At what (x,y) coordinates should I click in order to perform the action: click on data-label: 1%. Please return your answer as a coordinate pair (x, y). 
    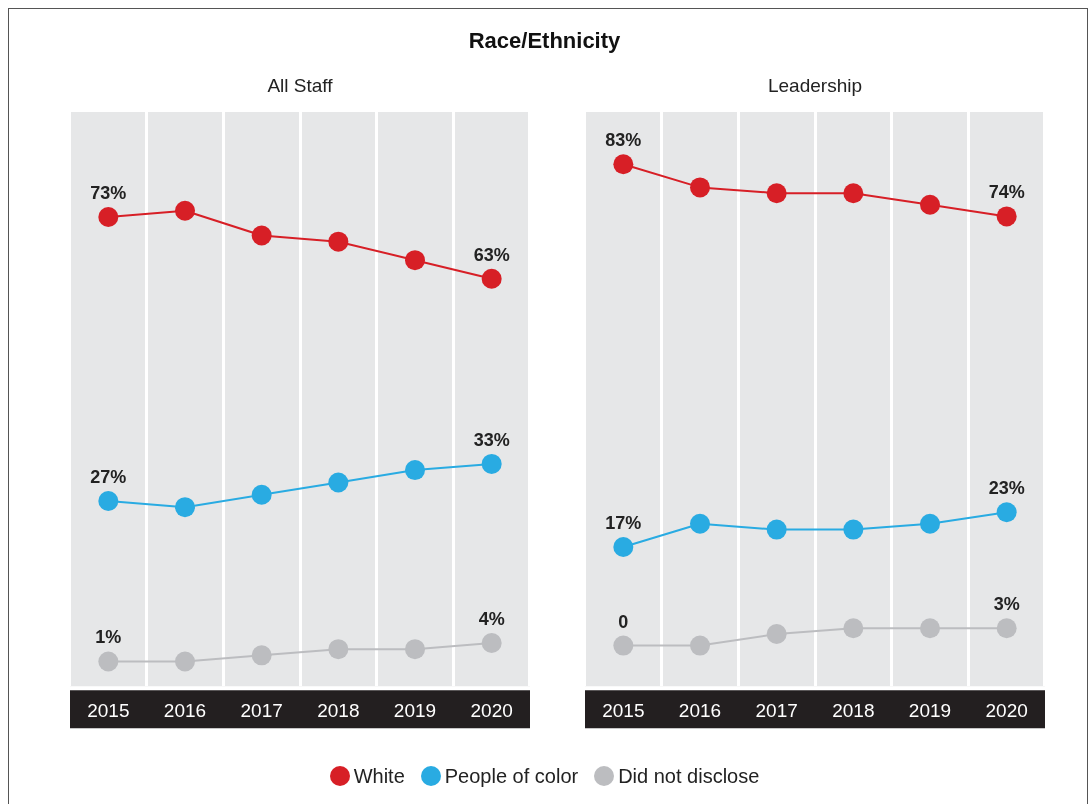
    Looking at the image, I should click on (108, 637).